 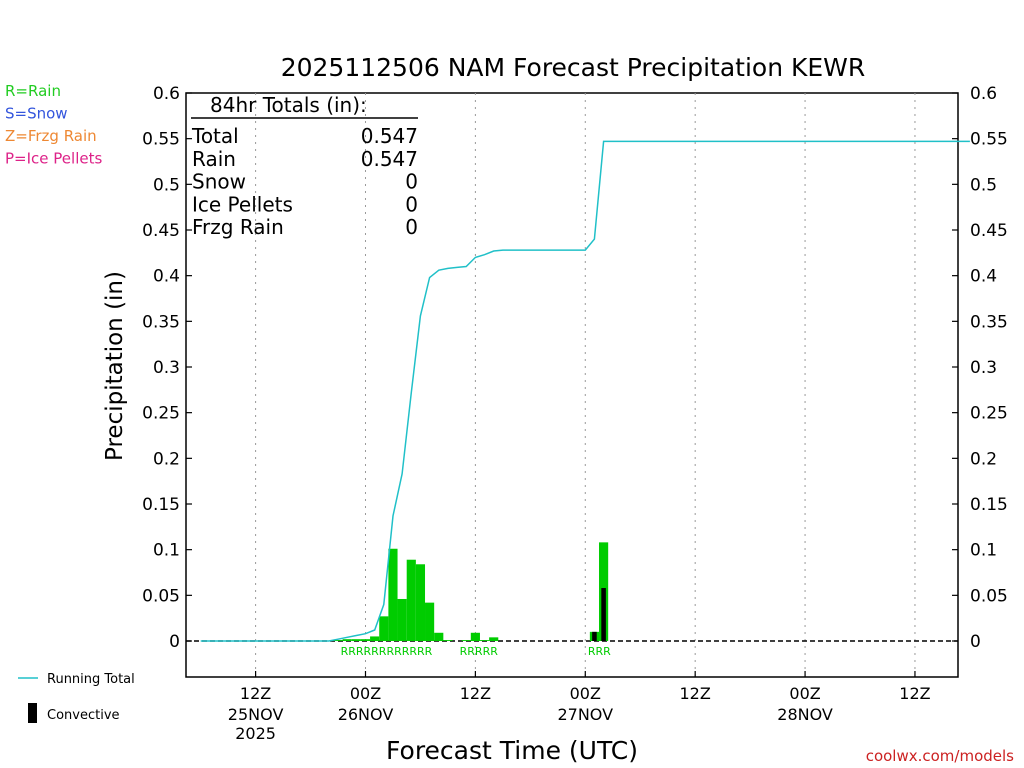 What do you see at coordinates (53, 159) in the screenshot?
I see `ptype-key-item: P=Ice Pellets` at bounding box center [53, 159].